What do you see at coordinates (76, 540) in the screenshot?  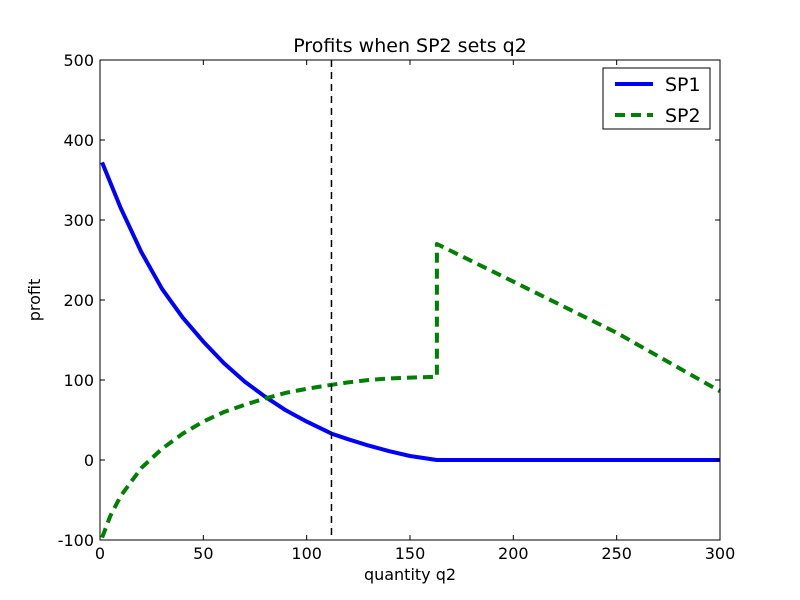 I see `y-tick-label: -100` at bounding box center [76, 540].